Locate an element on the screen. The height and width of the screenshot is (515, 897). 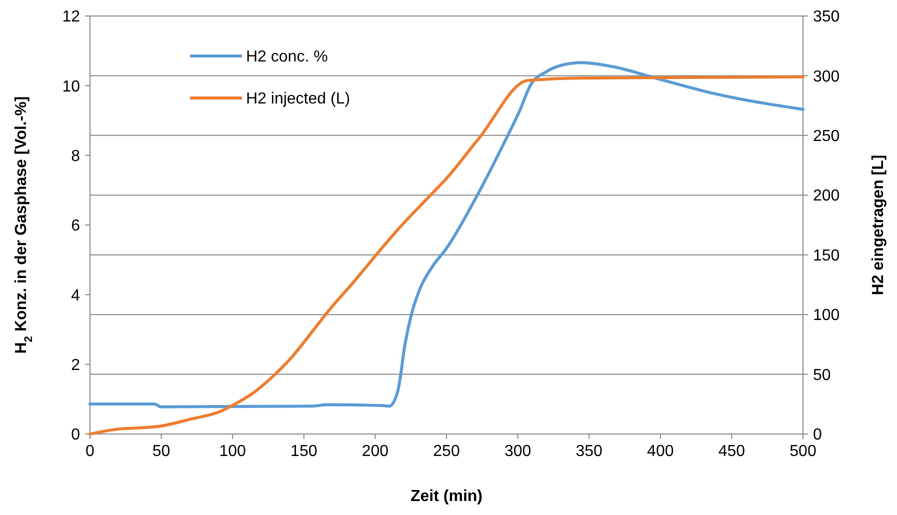
legend-label: H2 injected (L) is located at coordinates (298, 99).